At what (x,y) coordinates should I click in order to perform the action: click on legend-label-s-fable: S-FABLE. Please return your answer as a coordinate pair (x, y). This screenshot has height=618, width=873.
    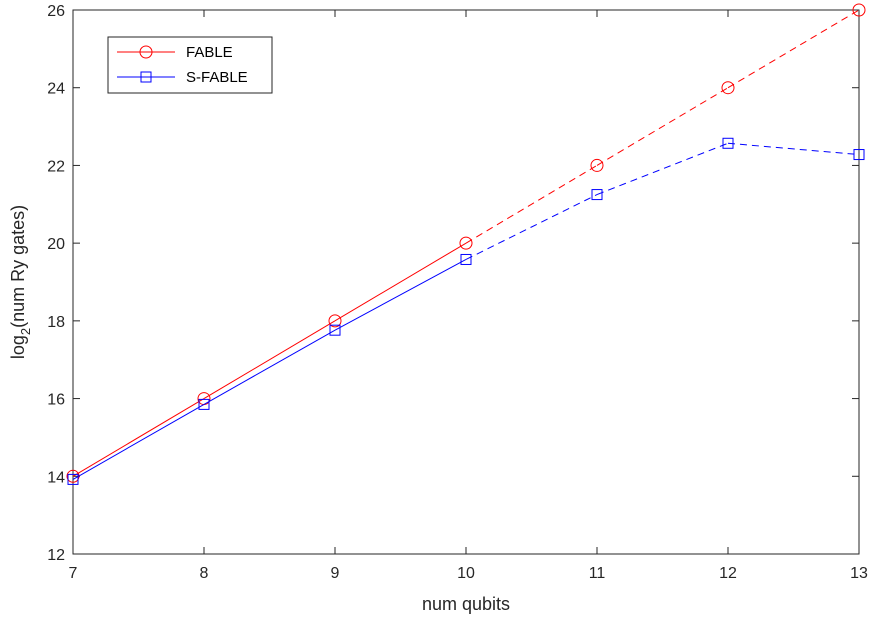
    Looking at the image, I should click on (217, 77).